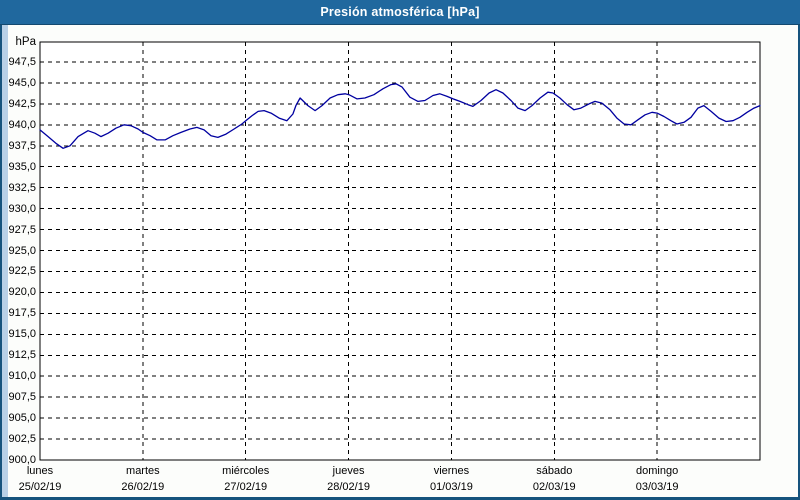  Describe the element at coordinates (348, 487) in the screenshot. I see `date-label: 28/02/19` at that location.